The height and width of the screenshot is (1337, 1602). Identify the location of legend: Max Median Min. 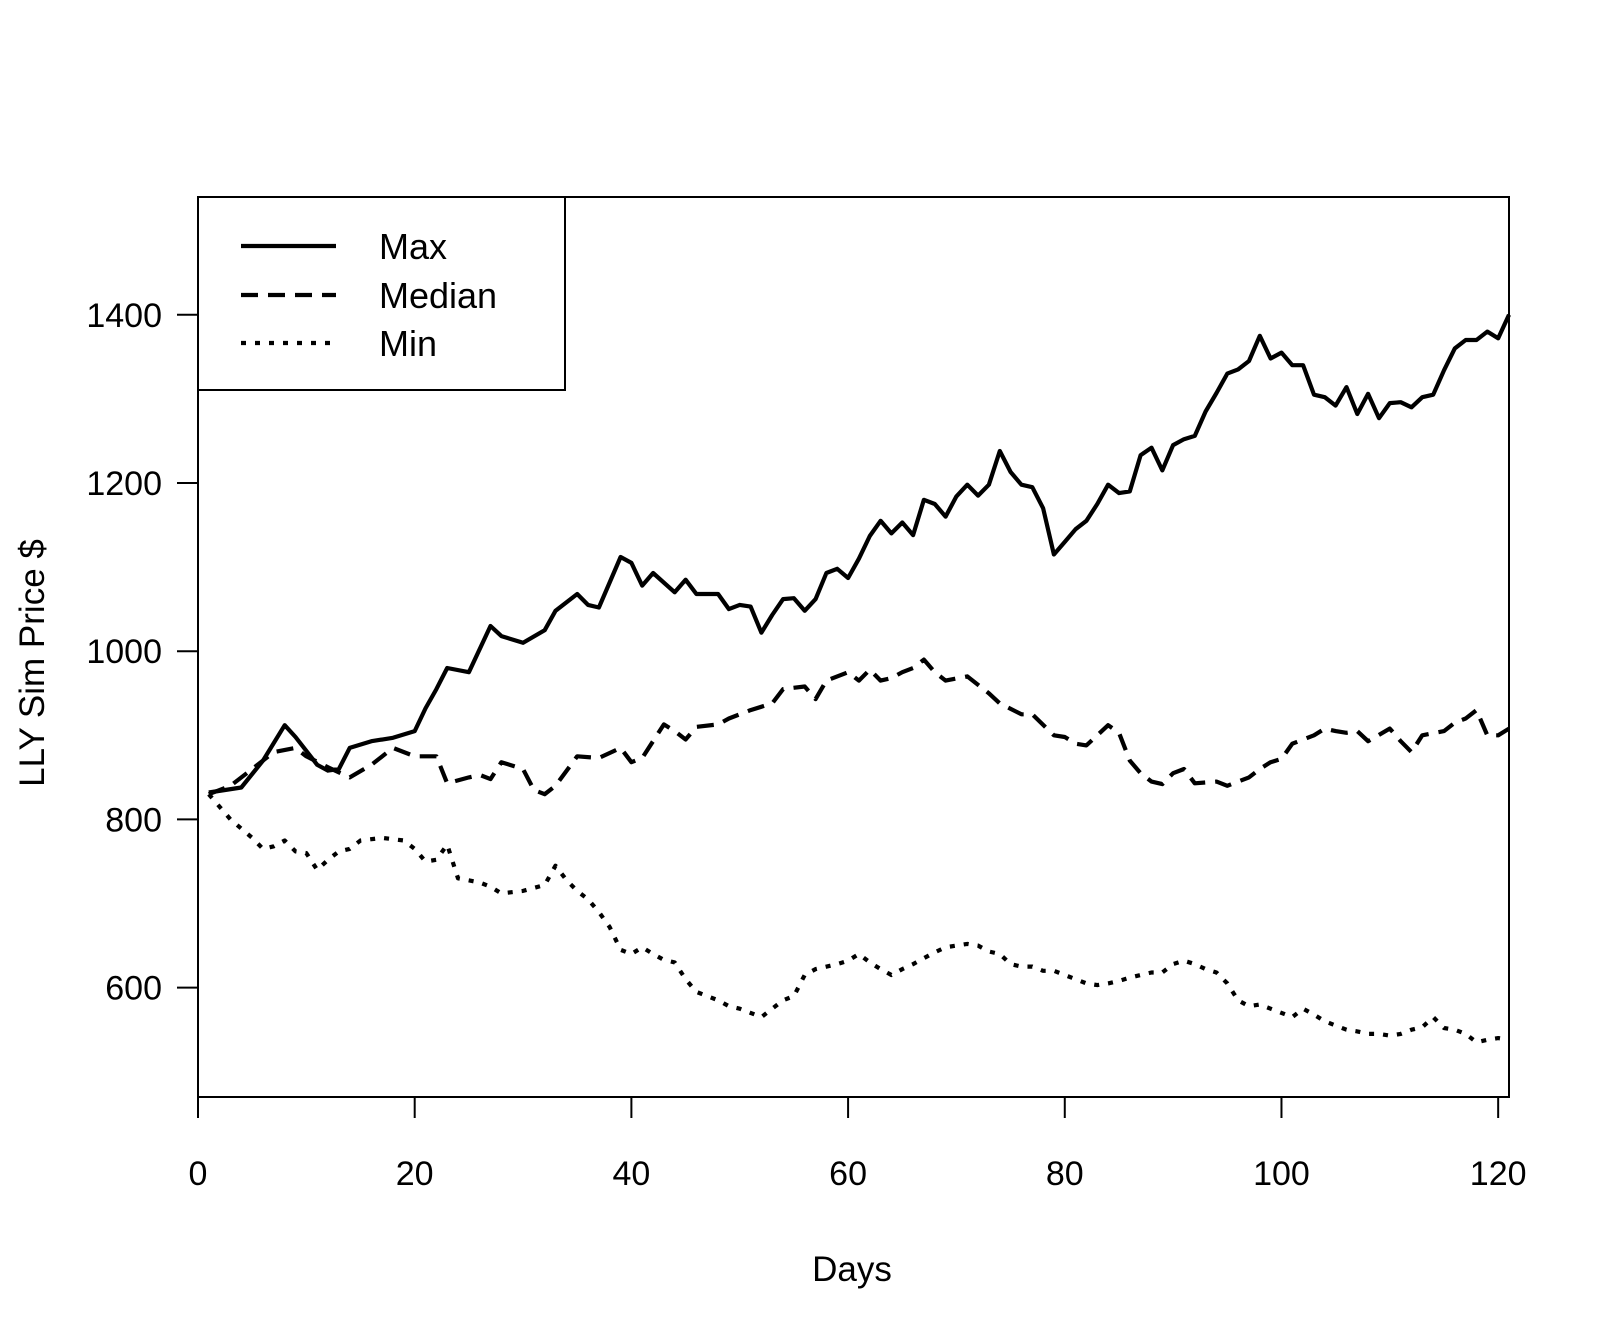
(381, 293).